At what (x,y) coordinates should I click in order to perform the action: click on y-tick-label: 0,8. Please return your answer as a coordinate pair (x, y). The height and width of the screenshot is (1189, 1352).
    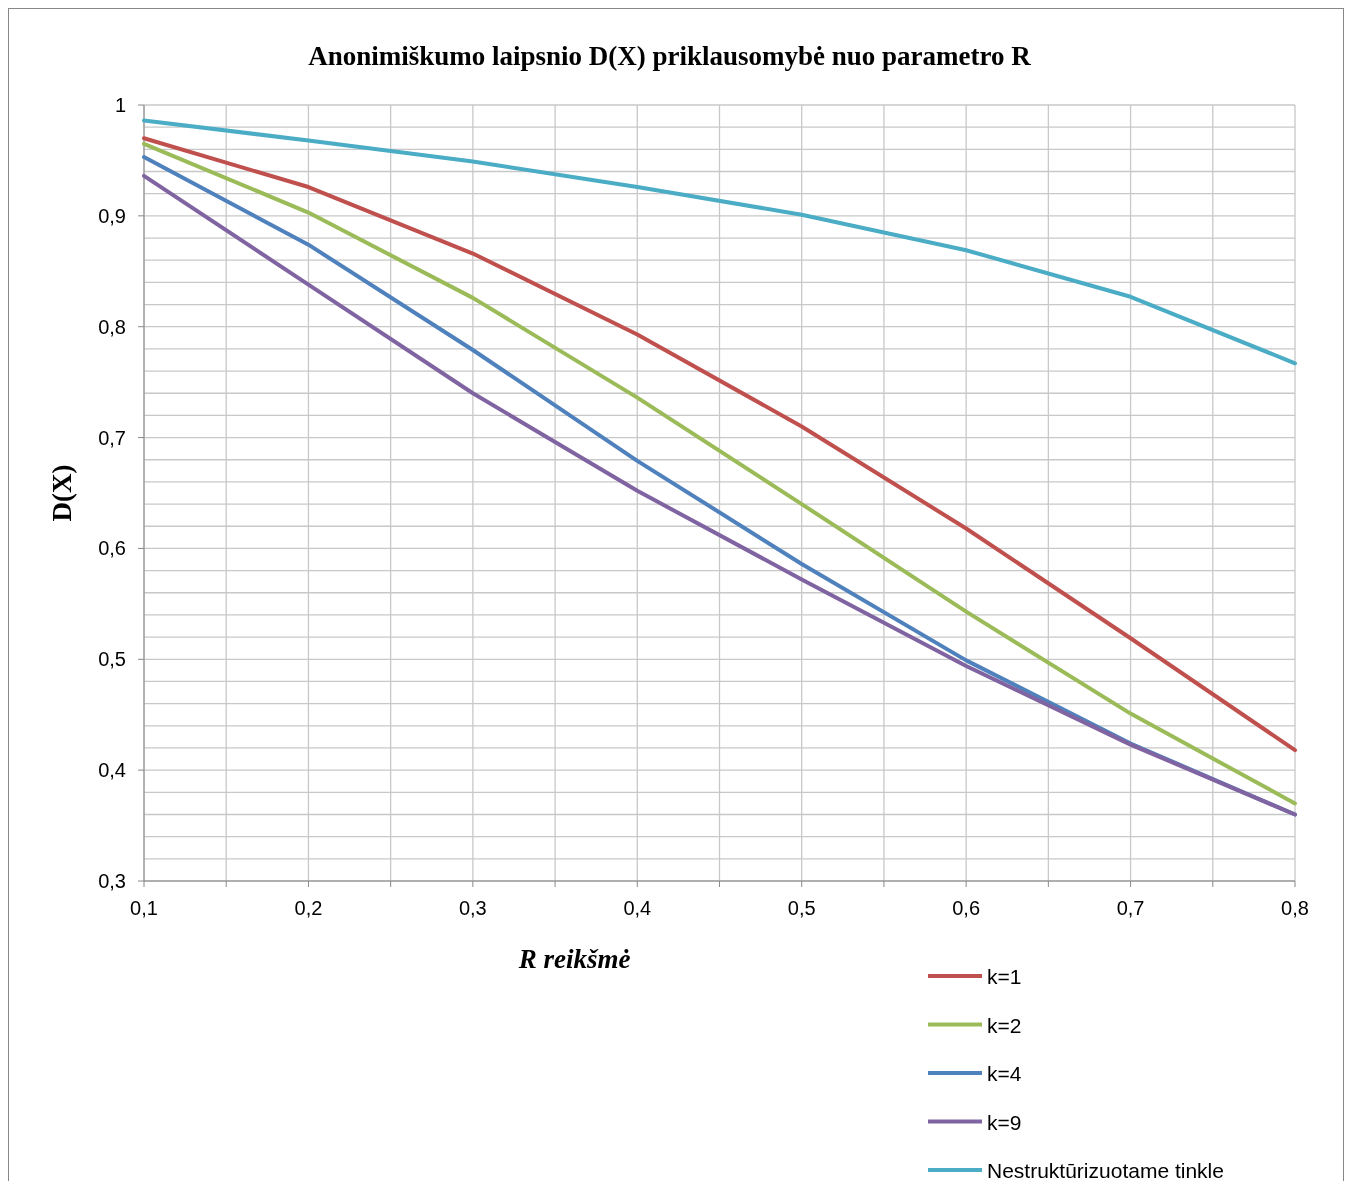
    Looking at the image, I should click on (112, 326).